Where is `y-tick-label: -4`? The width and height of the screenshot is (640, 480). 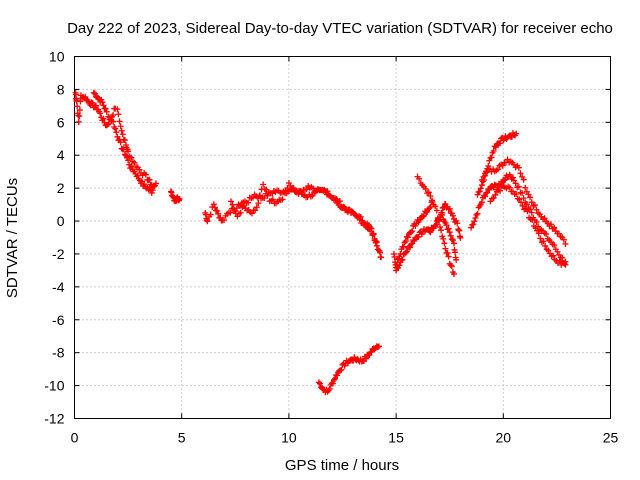 y-tick-label: -4 is located at coordinates (58, 287).